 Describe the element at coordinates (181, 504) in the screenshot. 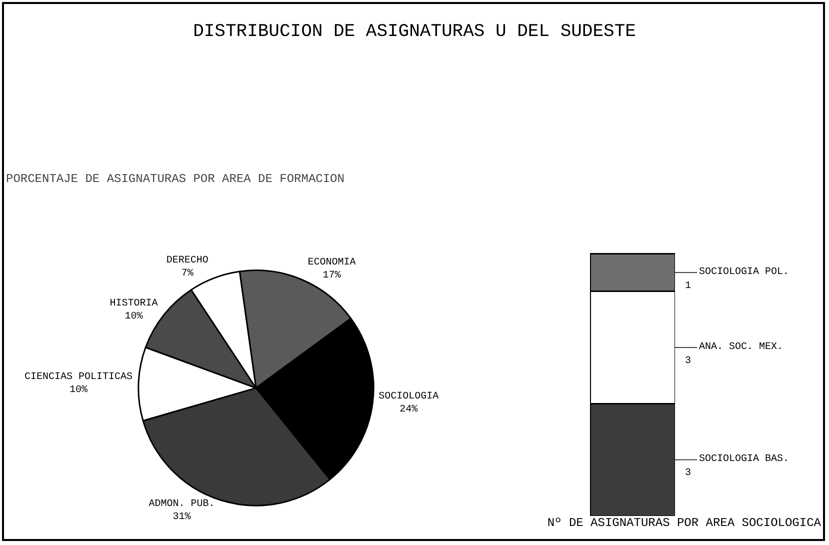

I see `slice-label: ADMON. PUB.` at that location.